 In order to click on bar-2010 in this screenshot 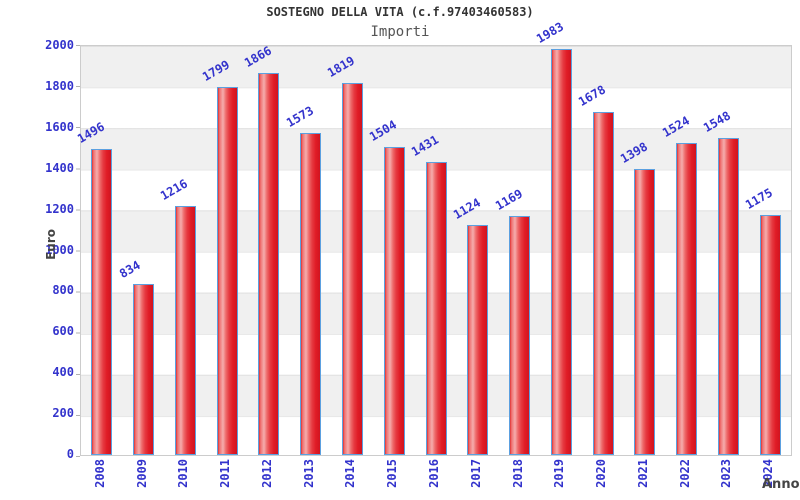, I will do `click(185, 330)`.